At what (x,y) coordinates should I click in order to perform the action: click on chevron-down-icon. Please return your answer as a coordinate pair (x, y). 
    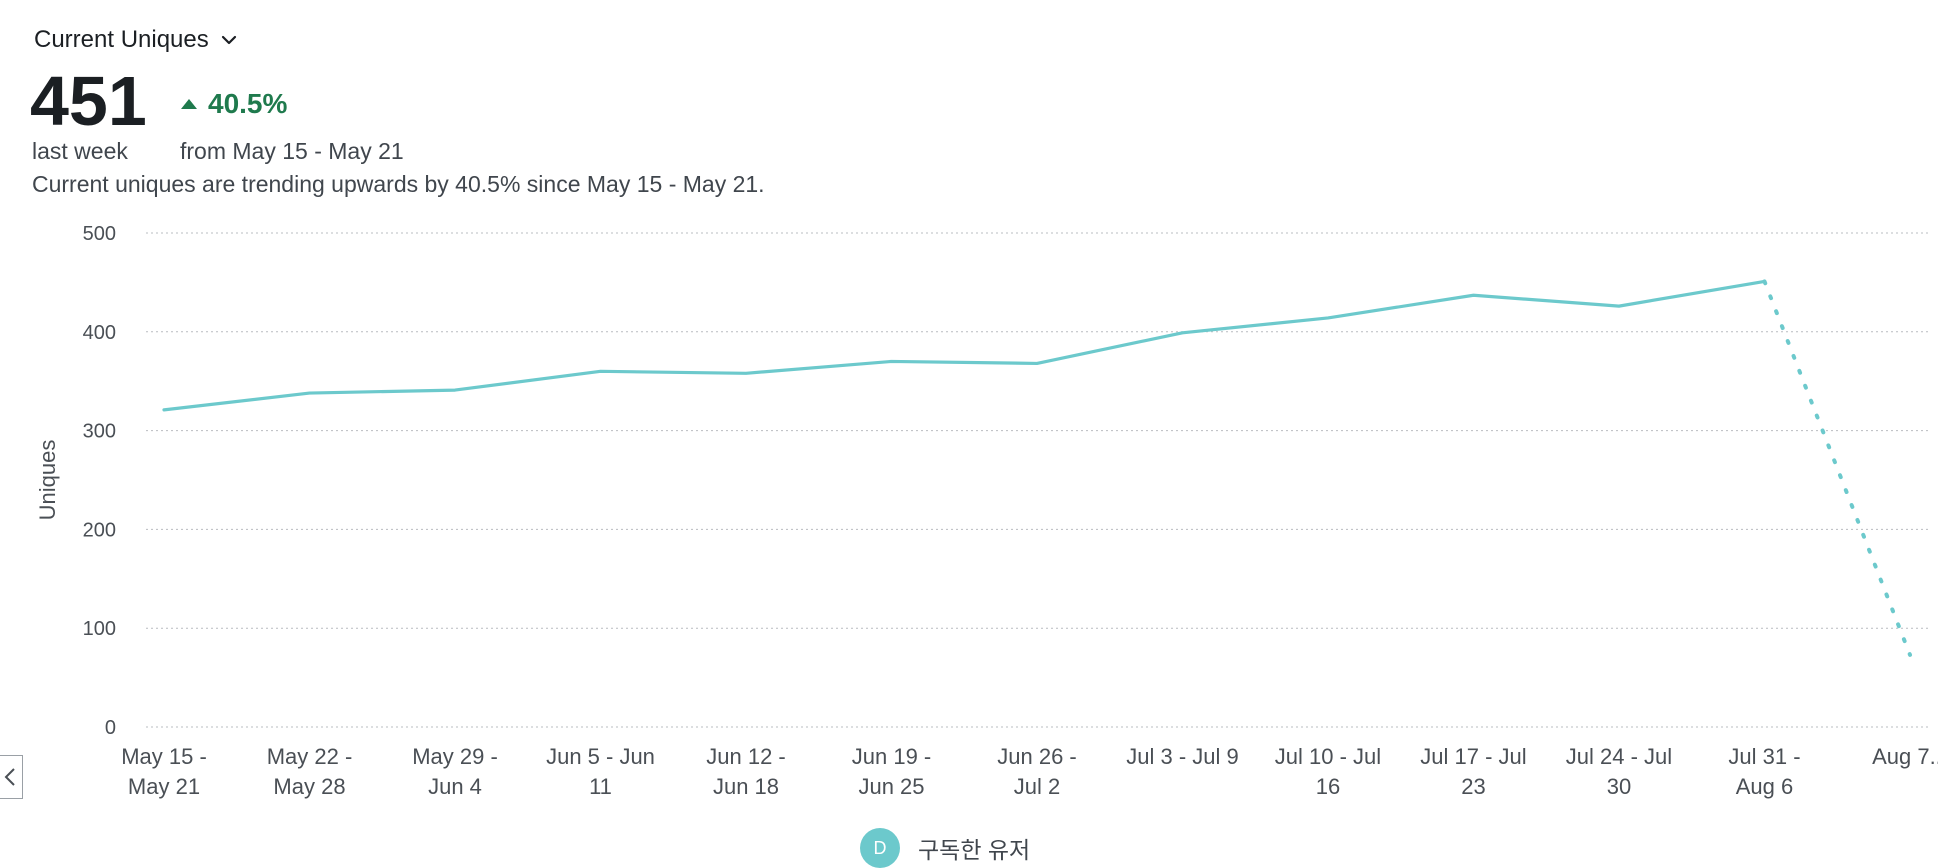
    Looking at the image, I should click on (228, 40).